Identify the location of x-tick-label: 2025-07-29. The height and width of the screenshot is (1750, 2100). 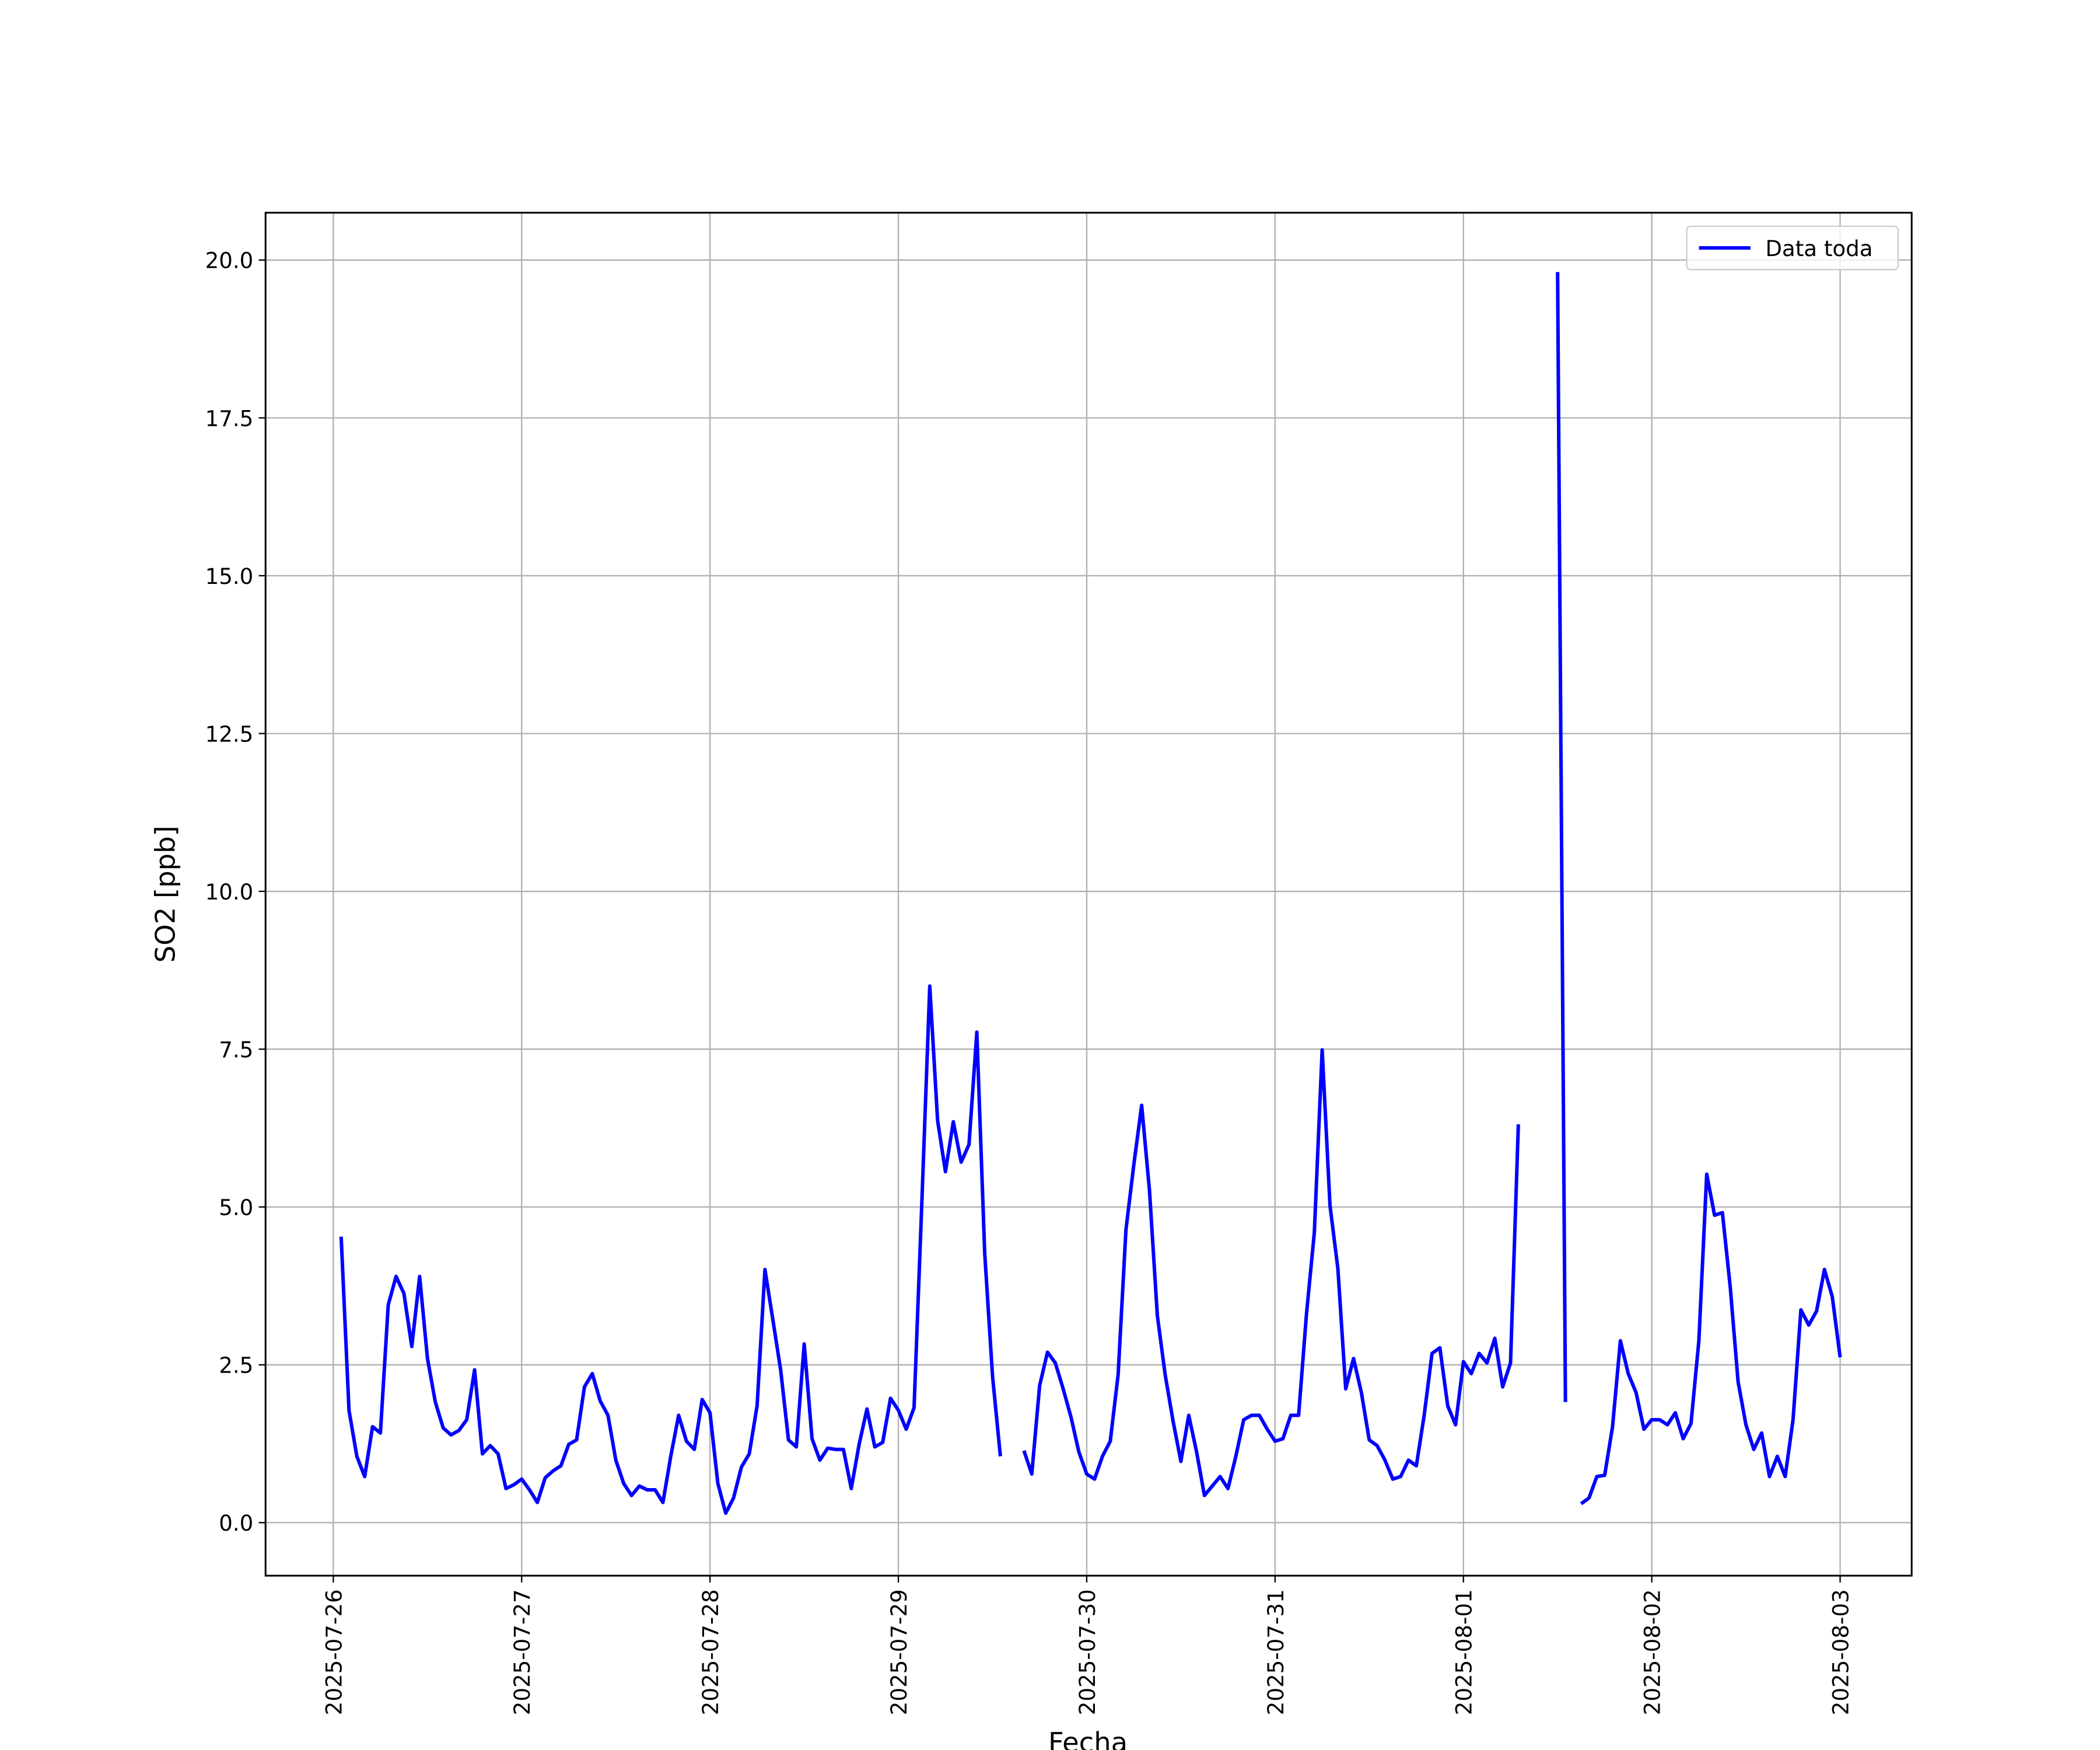
(900, 1652).